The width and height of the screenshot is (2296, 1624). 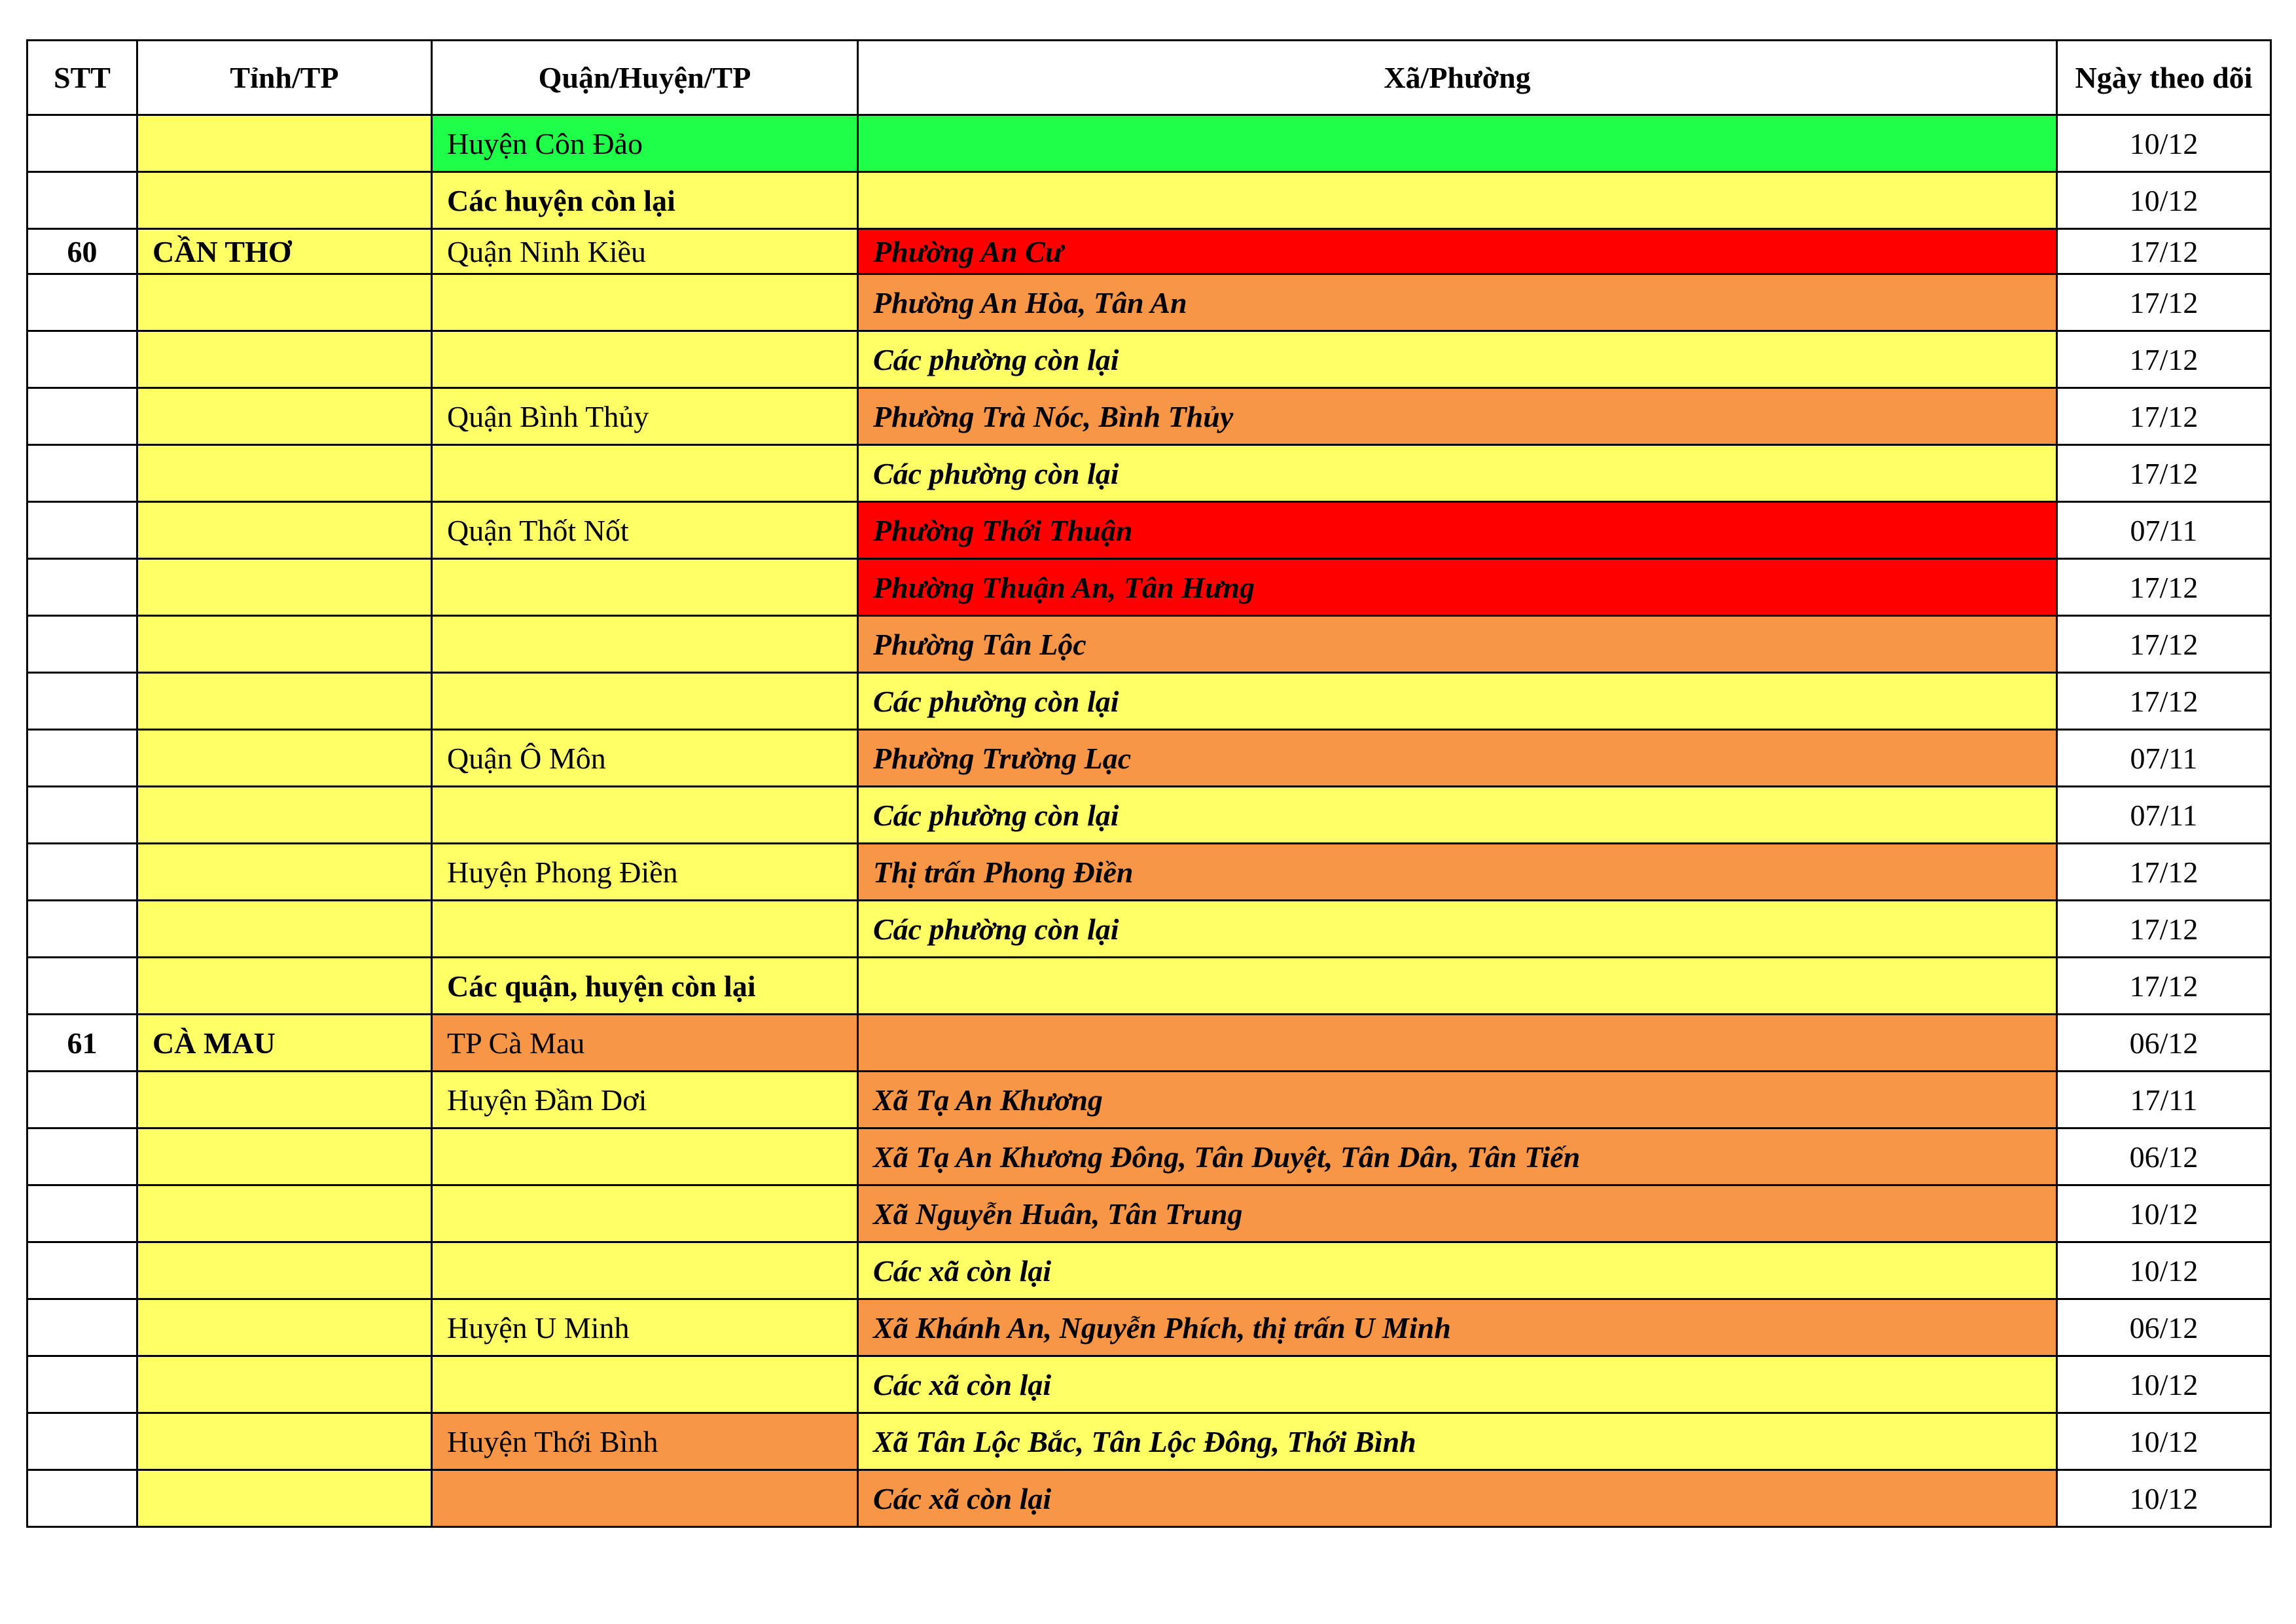 What do you see at coordinates (645, 1099) in the screenshot?
I see `district-cell: Huyện Đầm Dơi` at bounding box center [645, 1099].